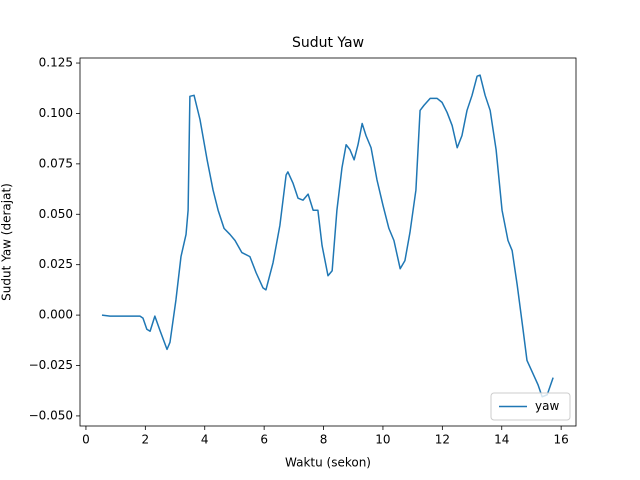  What do you see at coordinates (56, 63) in the screenshot?
I see `y-tick-label: 0.125` at bounding box center [56, 63].